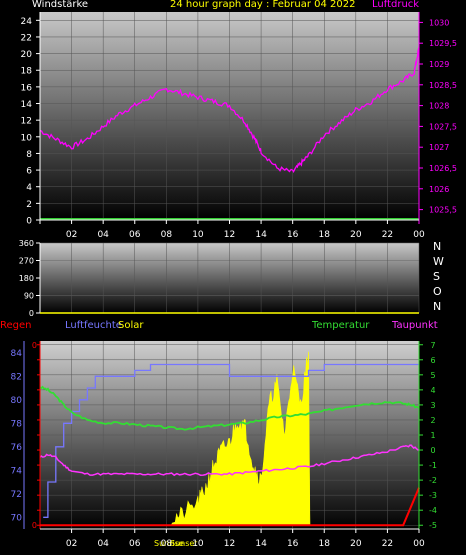  What do you see at coordinates (26, 261) in the screenshot?
I see `y-tick-label: 270` at bounding box center [26, 261].